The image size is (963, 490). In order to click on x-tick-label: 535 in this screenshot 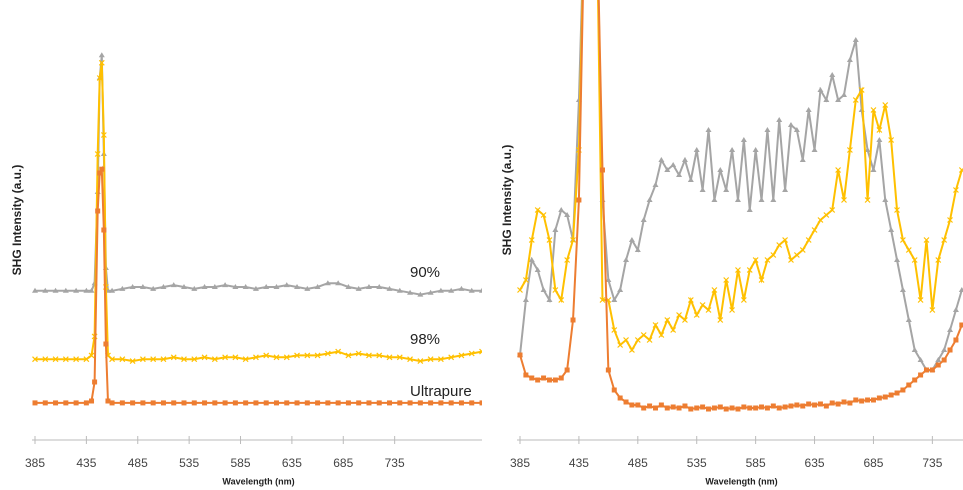, I will do `click(189, 463)`.